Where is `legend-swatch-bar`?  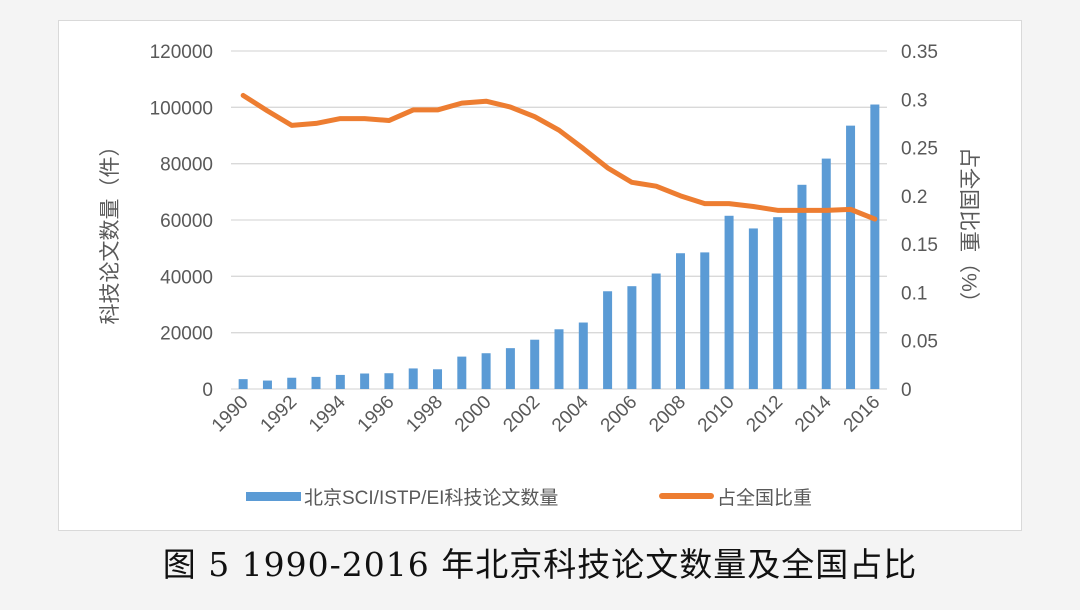
legend-swatch-bar is located at coordinates (273, 496).